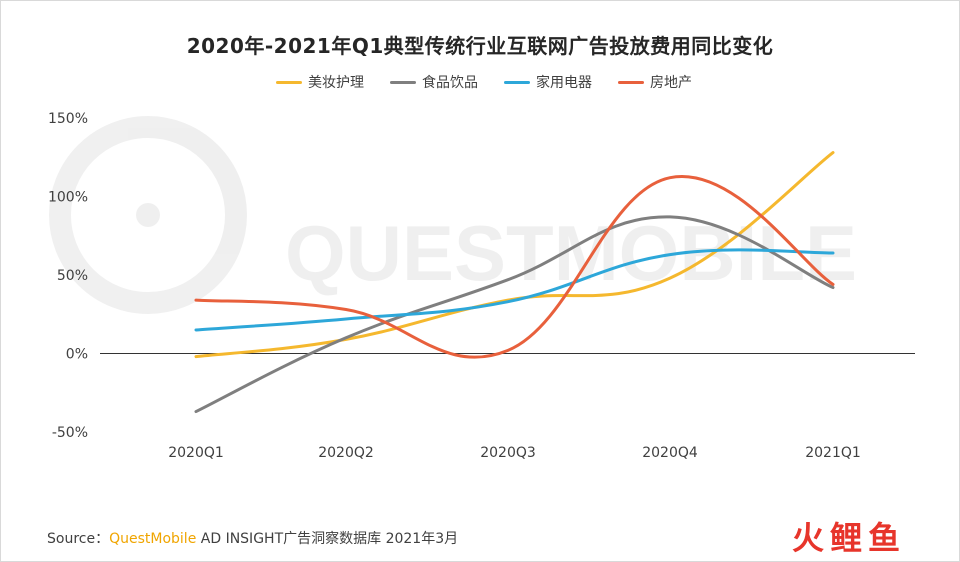  What do you see at coordinates (480, 46) in the screenshot?
I see `chart-title: 2020年-2021年Q1典型传统行业互联网广告投放费用同比变化` at bounding box center [480, 46].